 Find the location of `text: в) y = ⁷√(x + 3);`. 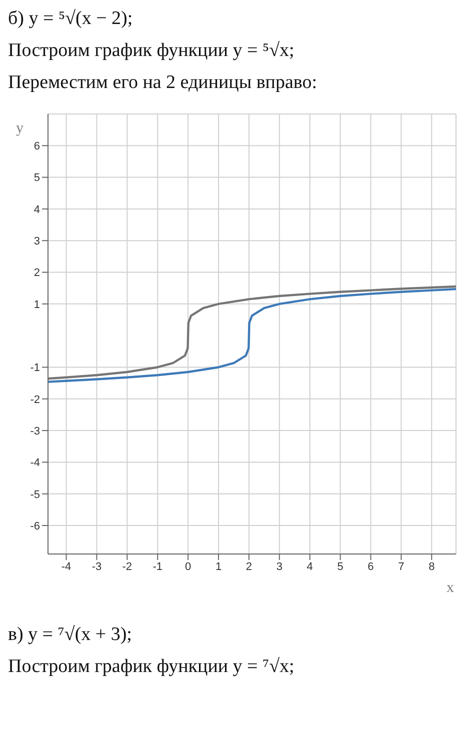

text: в) y = ⁷√(x + 3); is located at coordinates (70, 635).